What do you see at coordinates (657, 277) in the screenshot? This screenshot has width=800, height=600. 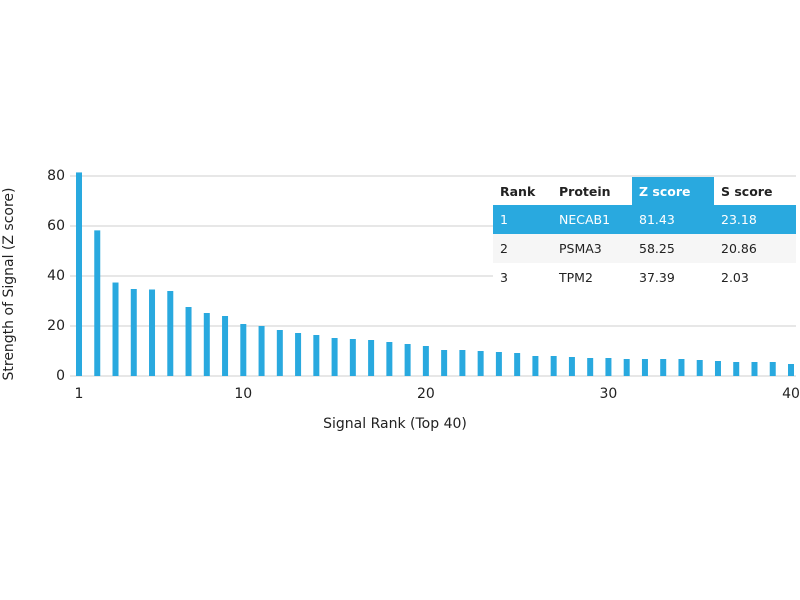 I see `table-cell: 37.39` at bounding box center [657, 277].